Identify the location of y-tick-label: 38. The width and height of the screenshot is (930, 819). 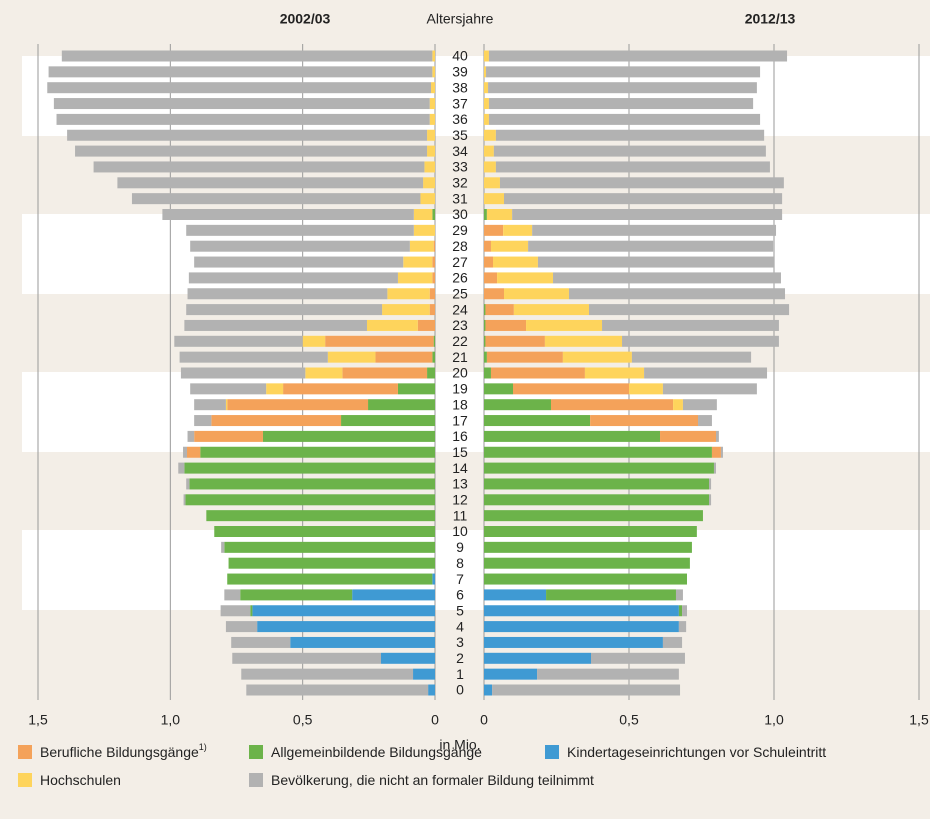
(460, 87).